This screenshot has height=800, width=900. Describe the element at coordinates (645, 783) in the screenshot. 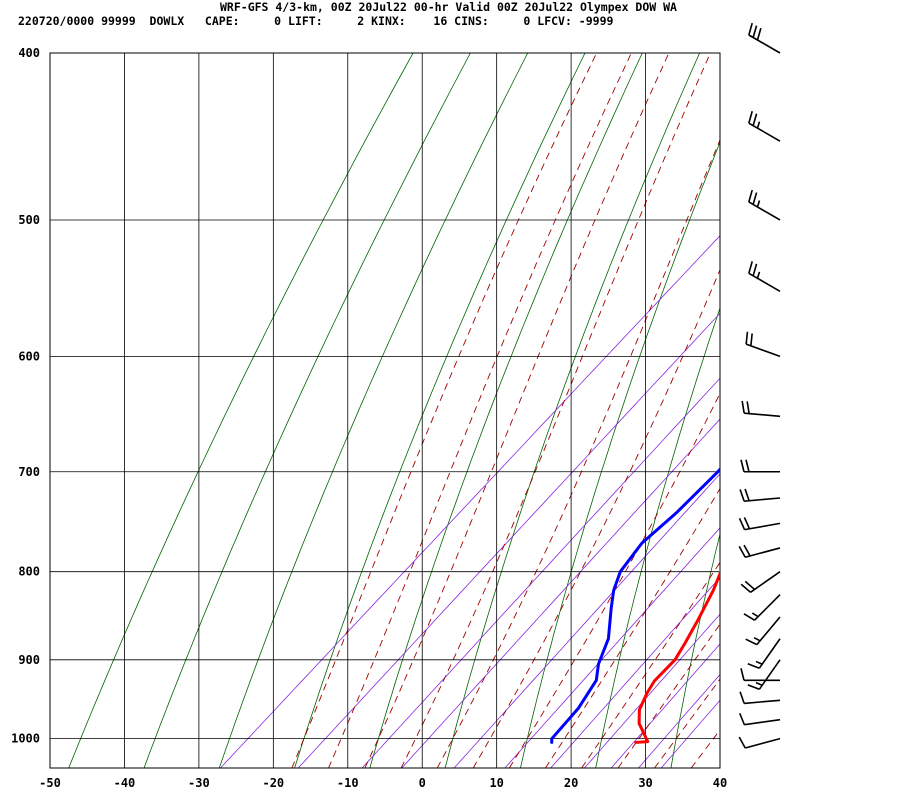

I see `x-tick-label: 30` at that location.